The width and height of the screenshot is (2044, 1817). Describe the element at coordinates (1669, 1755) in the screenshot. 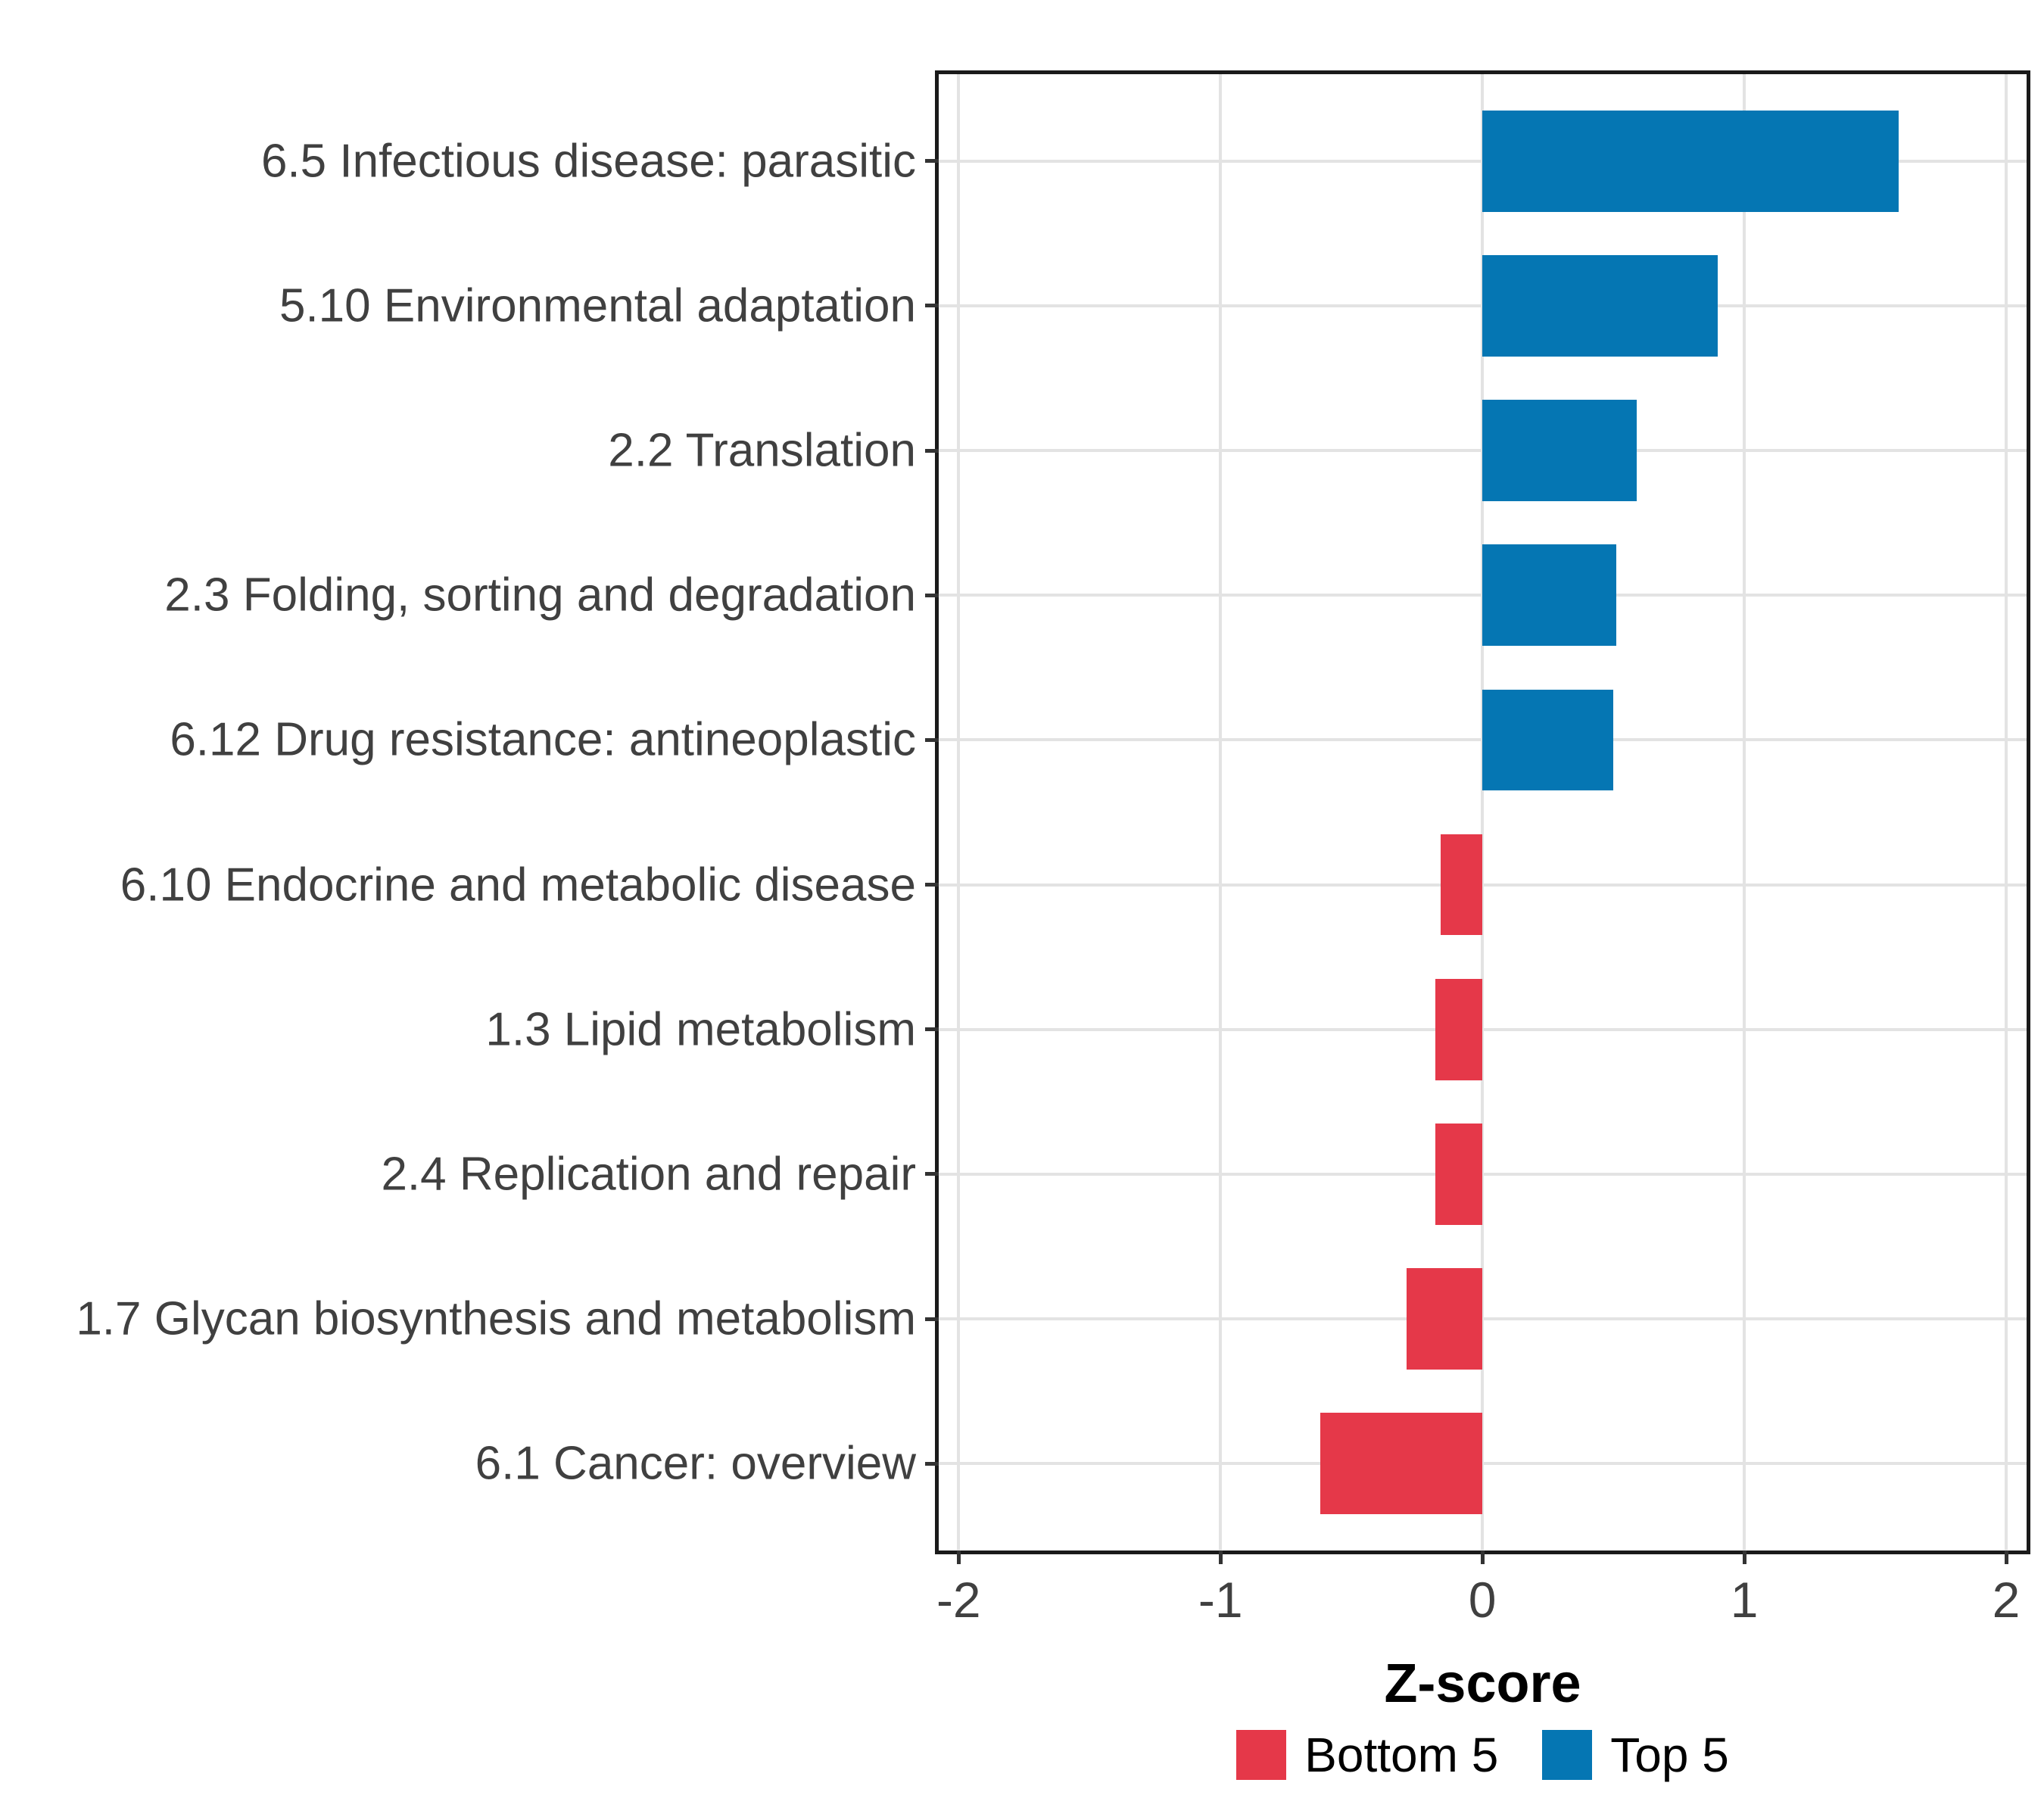

I see `legend-label: Top 5` at that location.